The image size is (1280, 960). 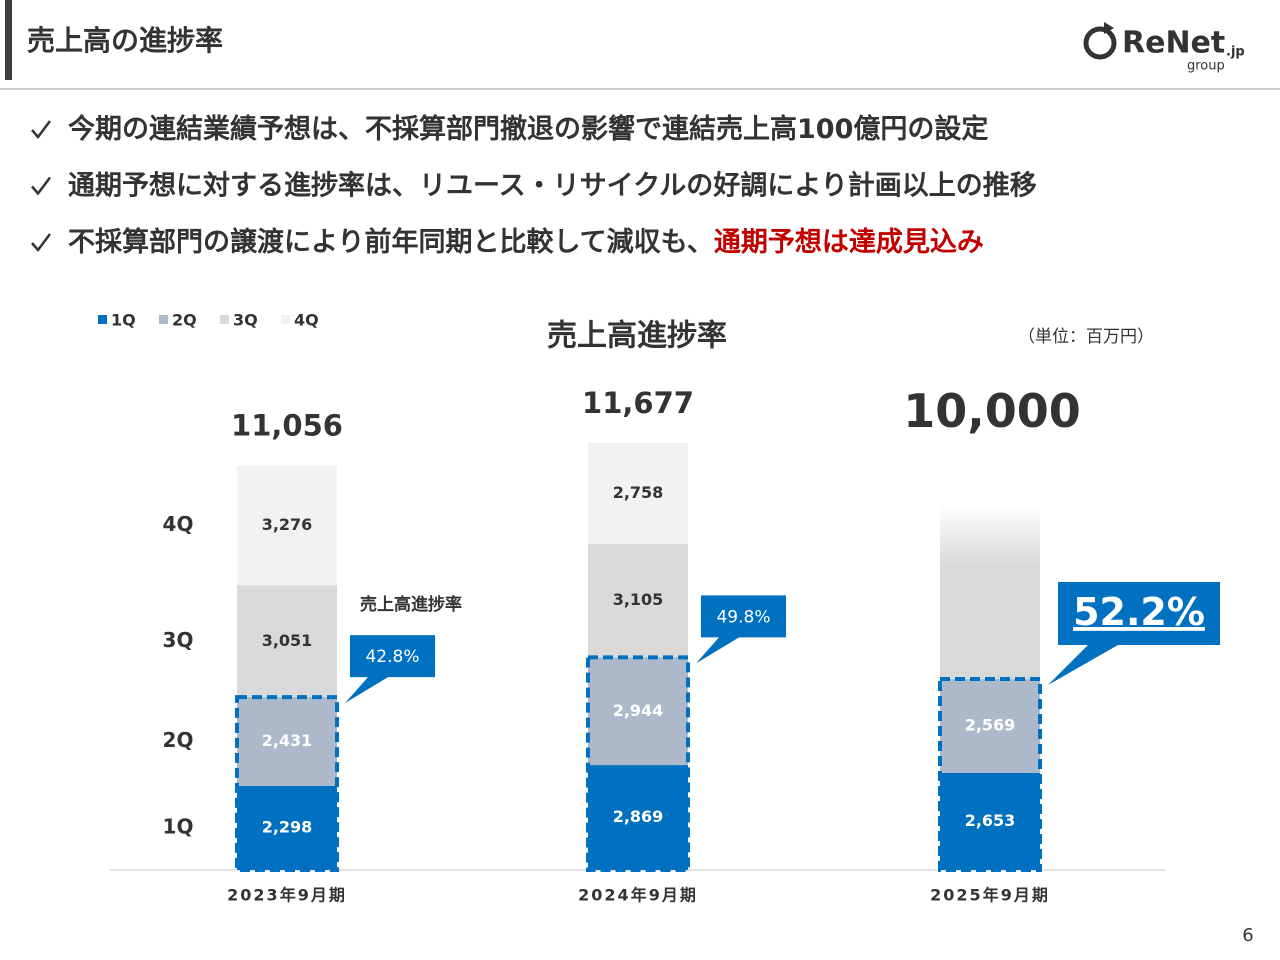 I want to click on legend-label: 4Q, so click(x=306, y=320).